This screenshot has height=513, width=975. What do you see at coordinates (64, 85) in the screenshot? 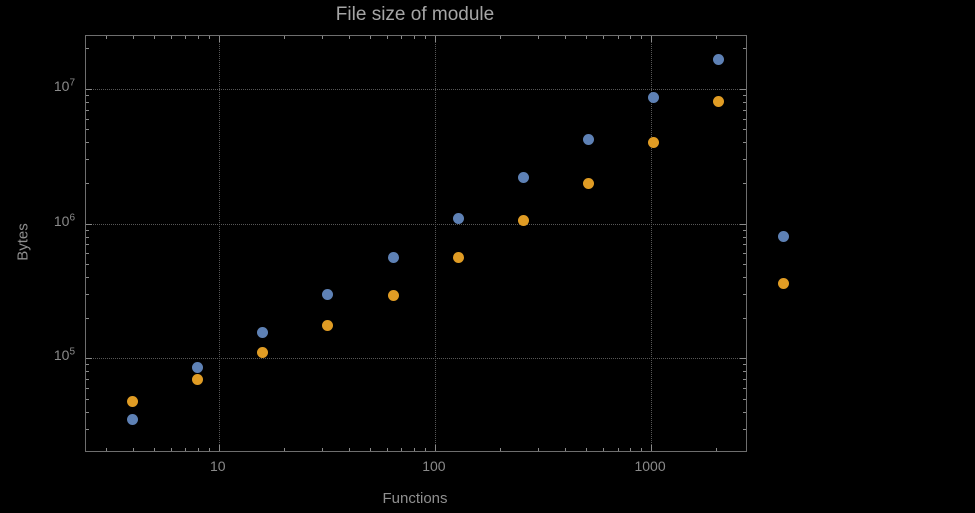
I see `y-tick-label: 10⁷` at bounding box center [64, 85].